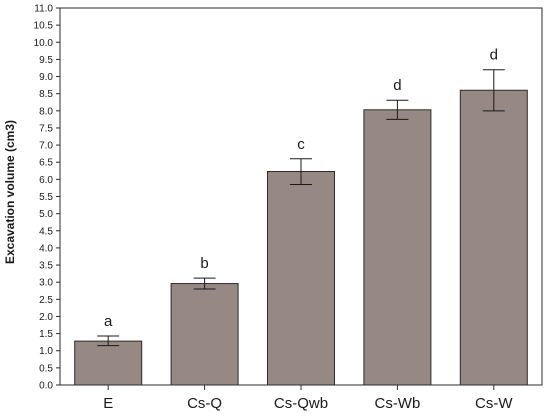  I want to click on y-tick-label: 8.5, so click(46, 94).